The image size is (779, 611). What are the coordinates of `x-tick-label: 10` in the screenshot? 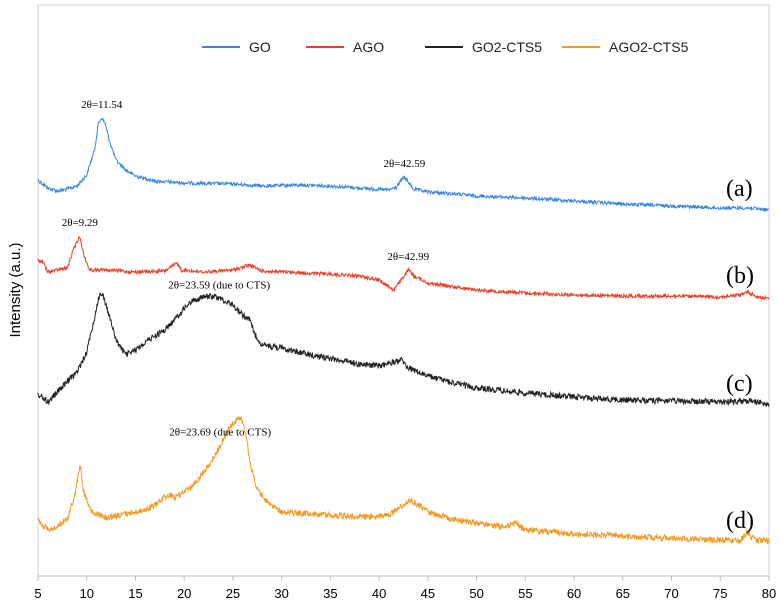 It's located at (86, 593).